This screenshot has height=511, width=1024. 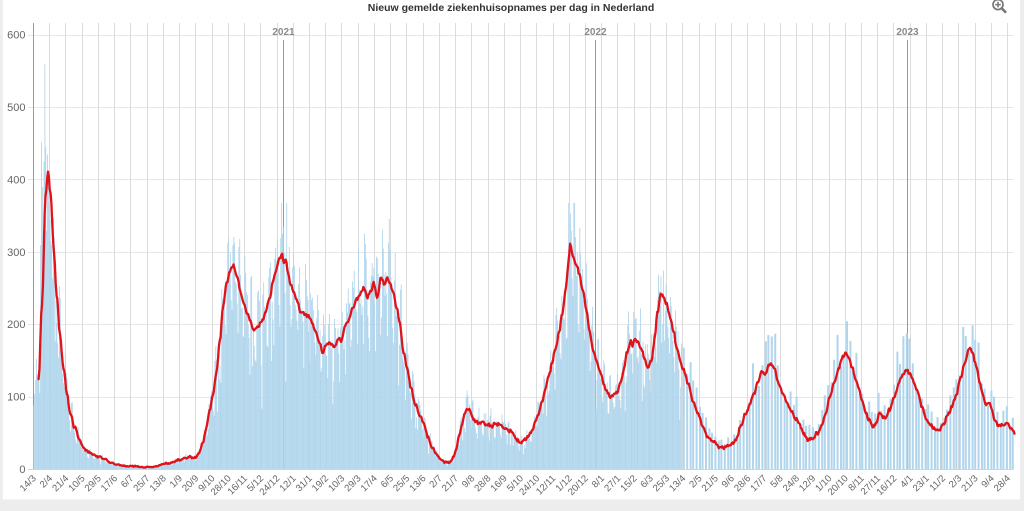 What do you see at coordinates (16, 36) in the screenshot?
I see `svg-text: 600` at bounding box center [16, 36].